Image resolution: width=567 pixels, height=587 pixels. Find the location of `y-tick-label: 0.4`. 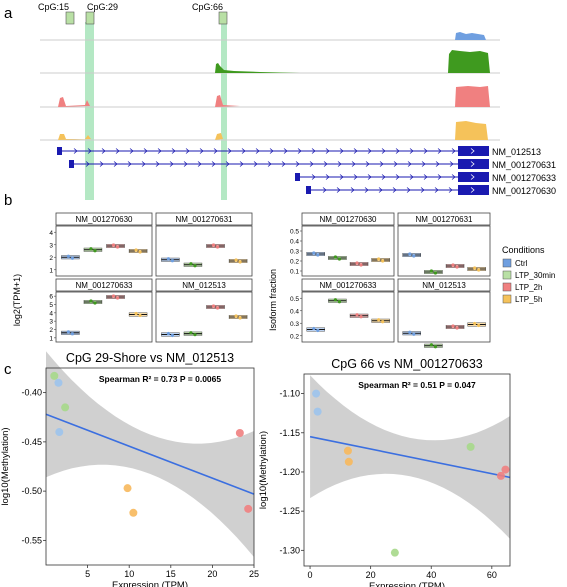

y-tick-label: 0.4 is located at coordinates (294, 242).